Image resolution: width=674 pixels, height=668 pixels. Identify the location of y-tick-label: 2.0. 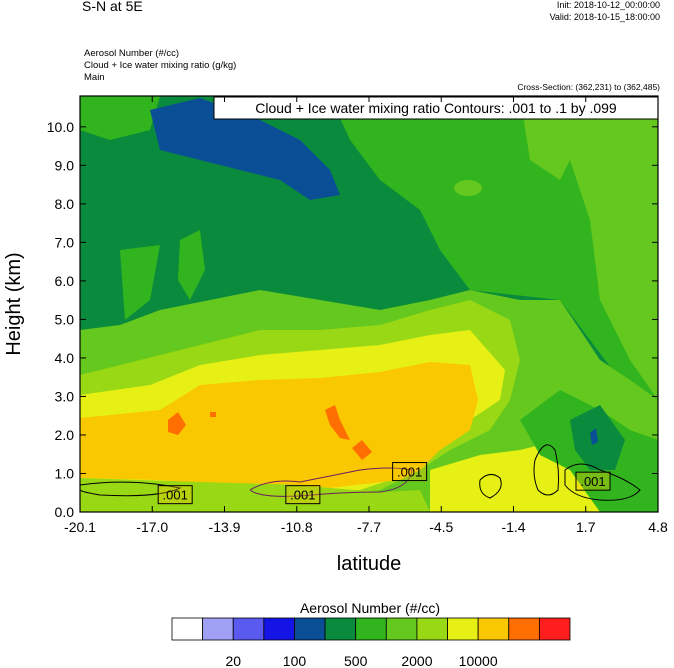
(65, 435).